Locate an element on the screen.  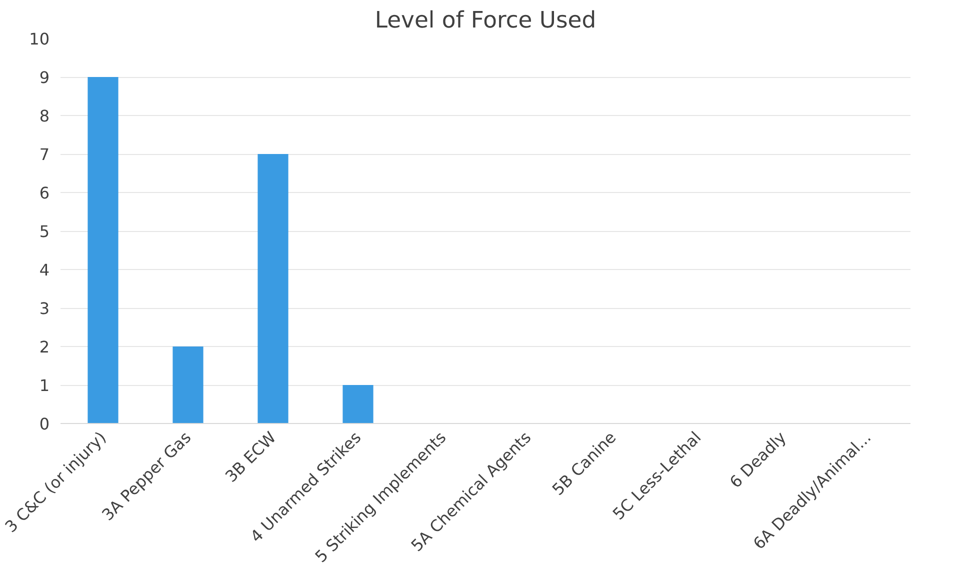
y-tick-label: 5 is located at coordinates (44, 231).